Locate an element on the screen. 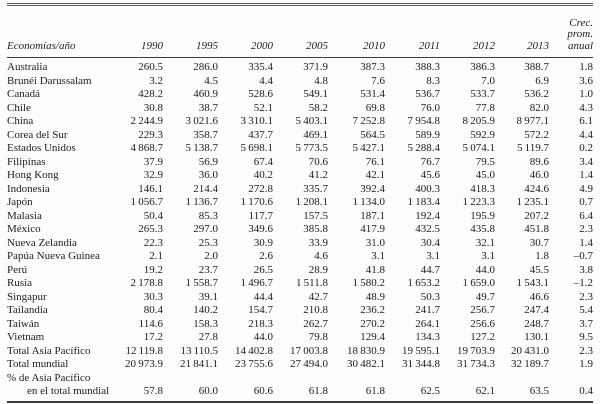 Image resolution: width=600 pixels, height=404 pixels. cell-value: 62.5 is located at coordinates (430, 391).